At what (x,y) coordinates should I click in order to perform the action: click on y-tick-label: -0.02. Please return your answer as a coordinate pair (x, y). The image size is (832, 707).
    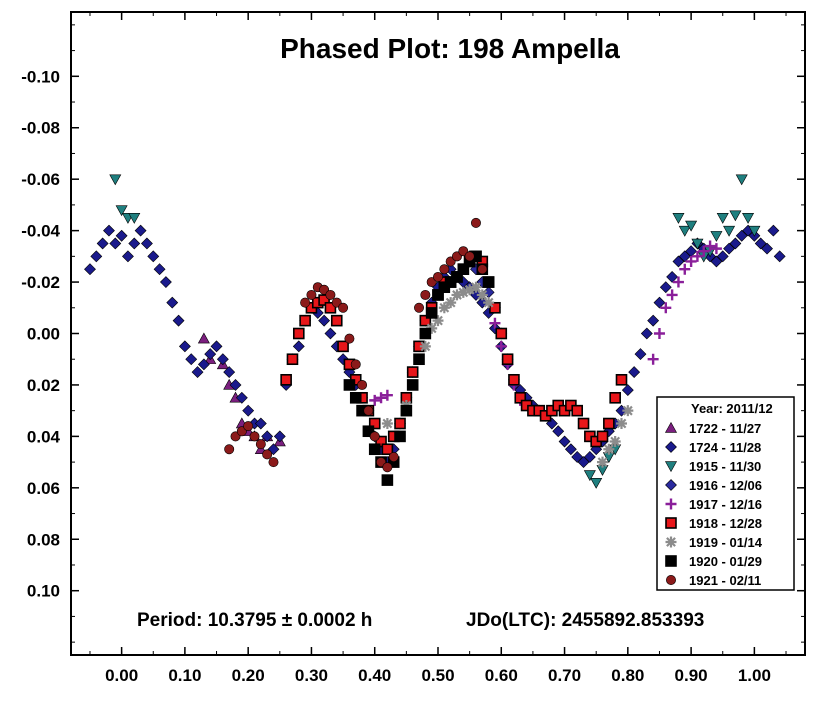
    Looking at the image, I should click on (40, 282).